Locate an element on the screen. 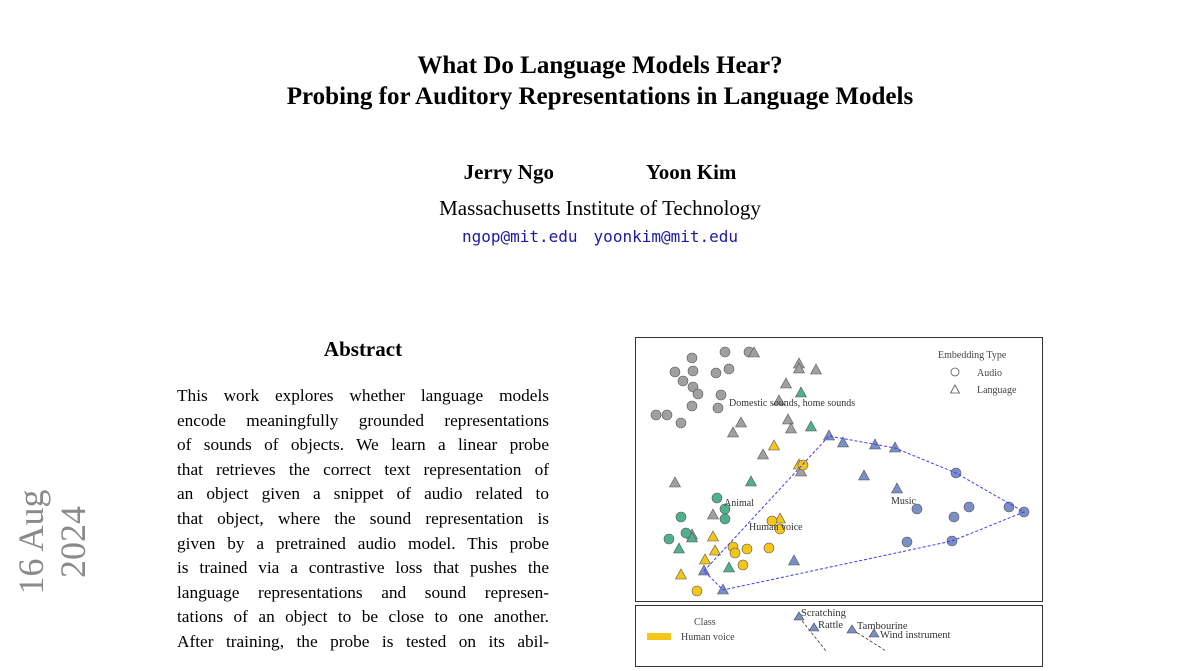 The width and height of the screenshot is (1200, 671). abstract-heading: Abstract is located at coordinates (363, 349).